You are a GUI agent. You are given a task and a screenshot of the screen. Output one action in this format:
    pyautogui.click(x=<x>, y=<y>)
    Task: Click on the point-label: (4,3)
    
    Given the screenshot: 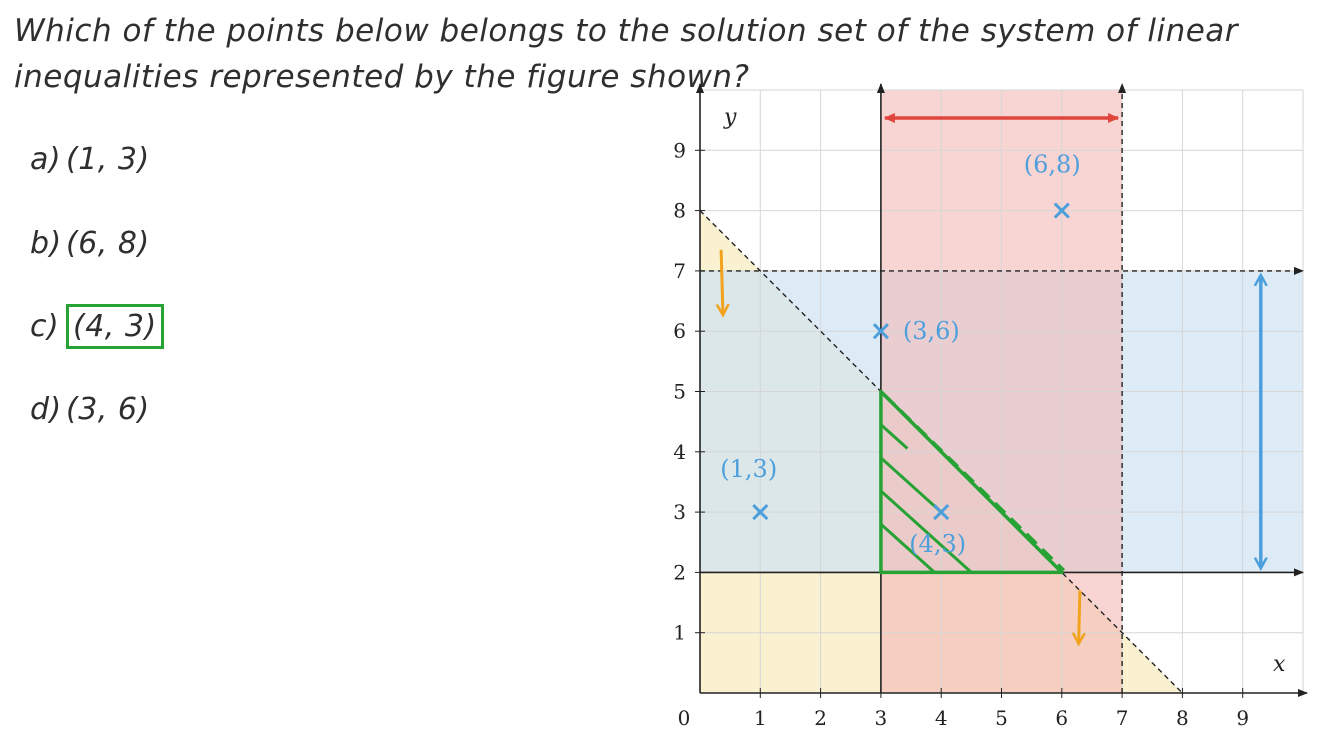 What is the action you would take?
    pyautogui.click(x=937, y=544)
    